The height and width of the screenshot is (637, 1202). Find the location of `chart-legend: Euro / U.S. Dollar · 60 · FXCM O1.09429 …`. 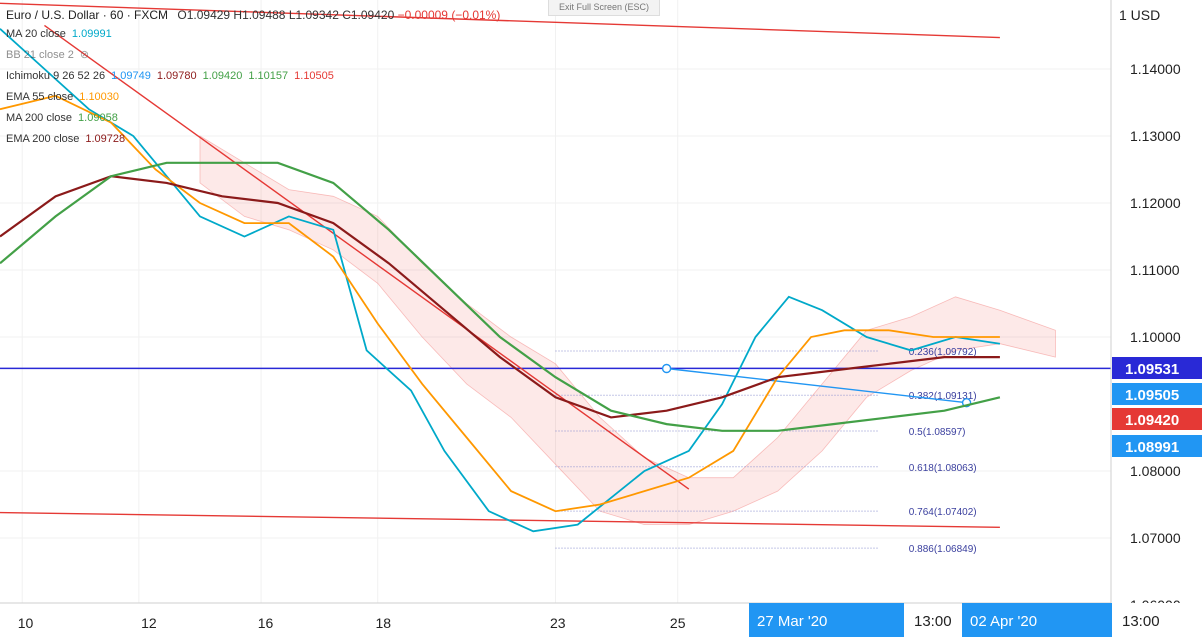

chart-legend: Euro / U.S. Dollar · 60 · FXCM O1.09429 … is located at coordinates (253, 79).